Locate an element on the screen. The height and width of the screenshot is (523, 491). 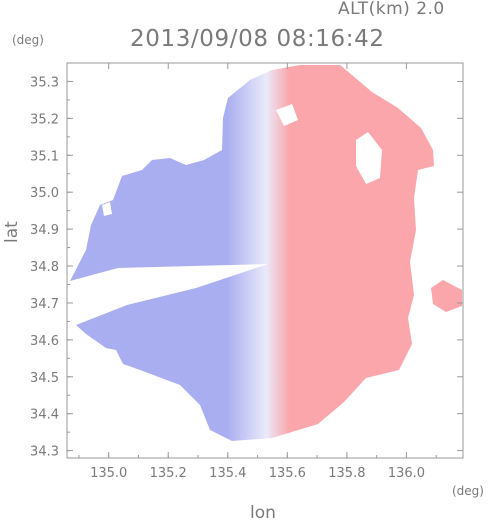
y-tick-label: 34.9 is located at coordinates (44, 230).